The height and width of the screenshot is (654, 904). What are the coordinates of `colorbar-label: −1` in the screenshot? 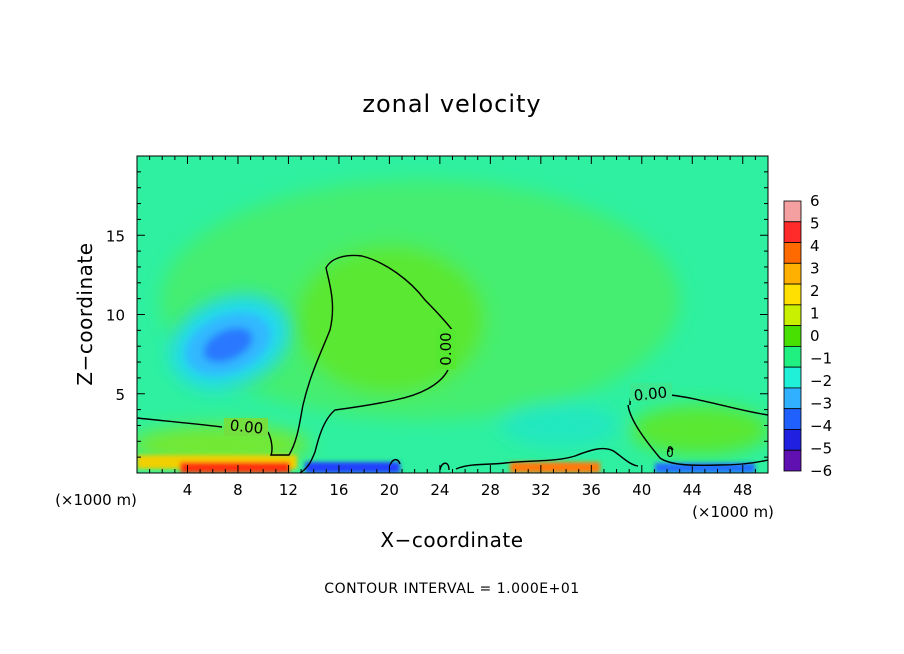 It's located at (821, 359).